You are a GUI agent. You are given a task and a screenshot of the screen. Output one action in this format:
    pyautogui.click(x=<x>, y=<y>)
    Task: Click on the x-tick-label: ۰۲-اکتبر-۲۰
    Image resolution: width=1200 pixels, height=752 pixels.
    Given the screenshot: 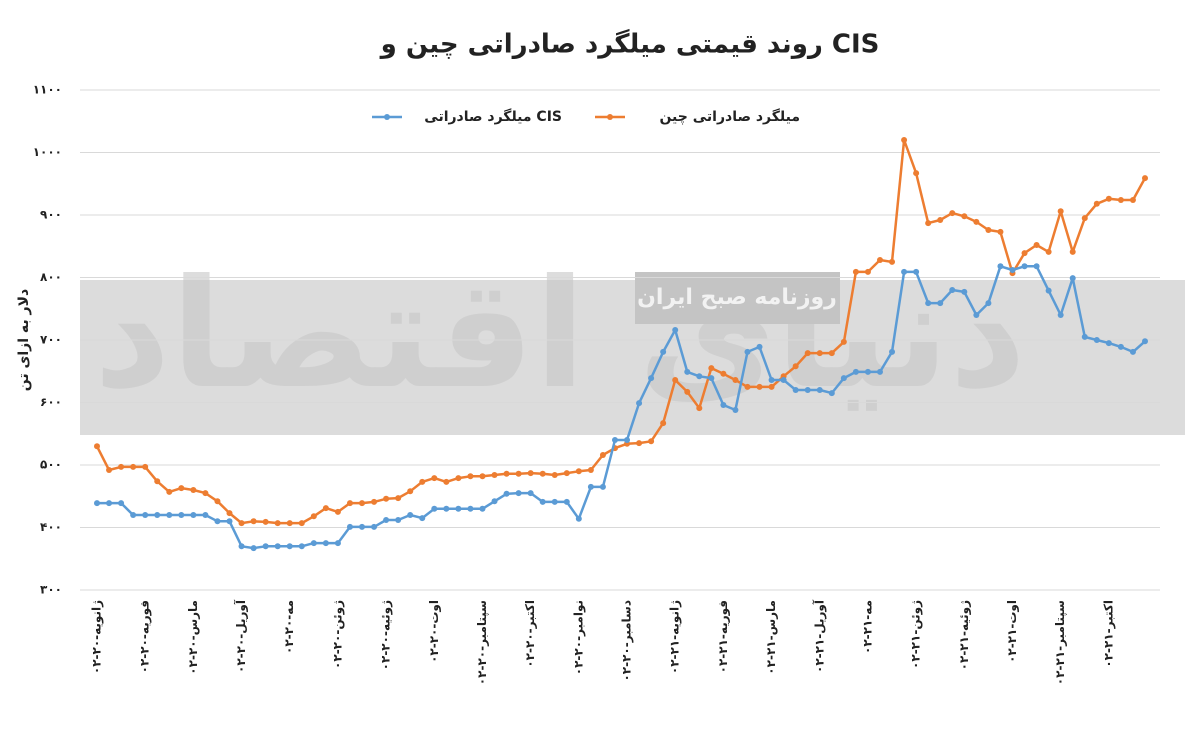 What is the action you would take?
    pyautogui.click(x=530, y=634)
    